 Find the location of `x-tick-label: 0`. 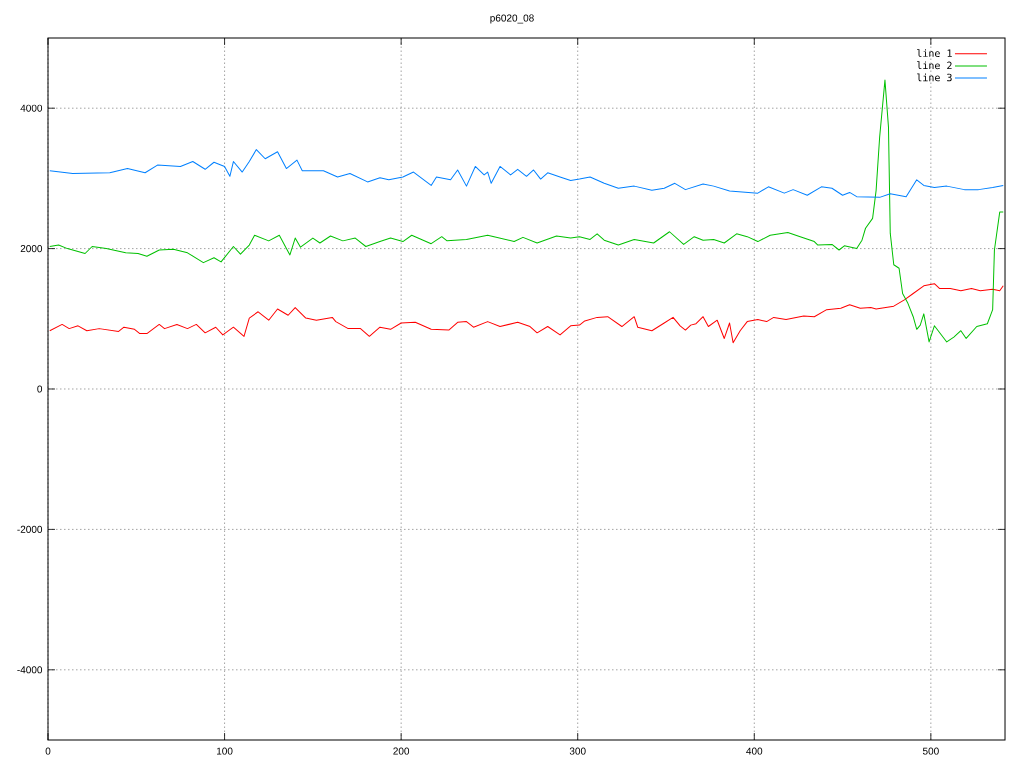

x-tick-label: 0 is located at coordinates (48, 751).